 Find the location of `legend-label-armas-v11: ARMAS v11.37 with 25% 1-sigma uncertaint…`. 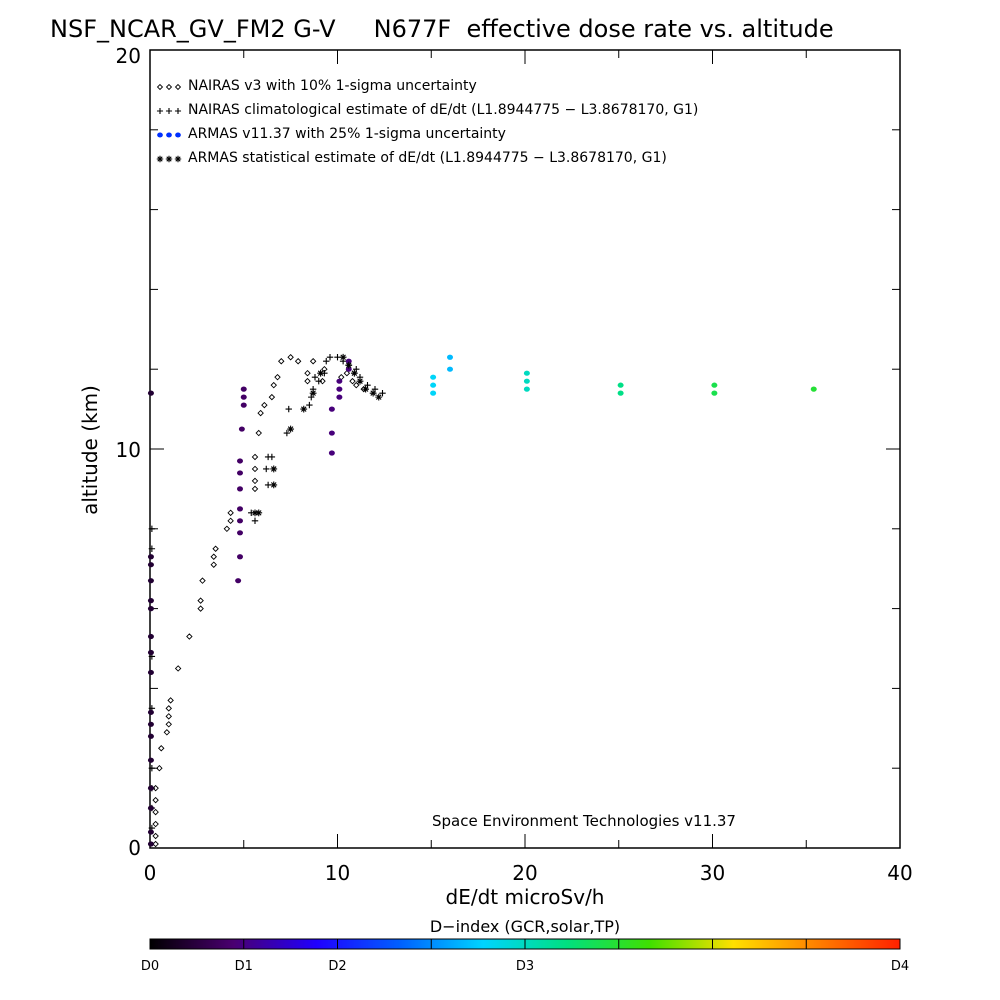

legend-label-armas-v11: ARMAS v11.37 with 25% 1-sigma uncertaint… is located at coordinates (347, 134).